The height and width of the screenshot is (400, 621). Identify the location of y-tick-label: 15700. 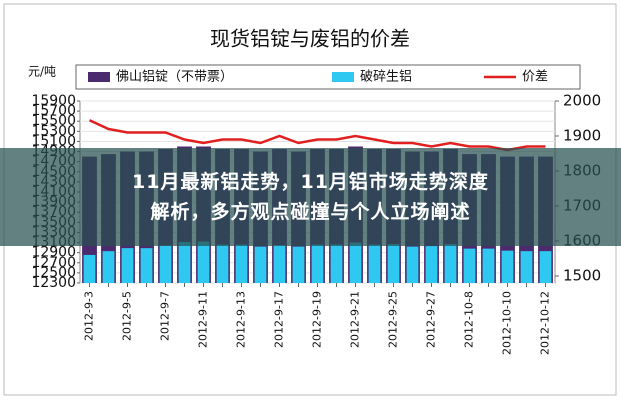
(53, 111).